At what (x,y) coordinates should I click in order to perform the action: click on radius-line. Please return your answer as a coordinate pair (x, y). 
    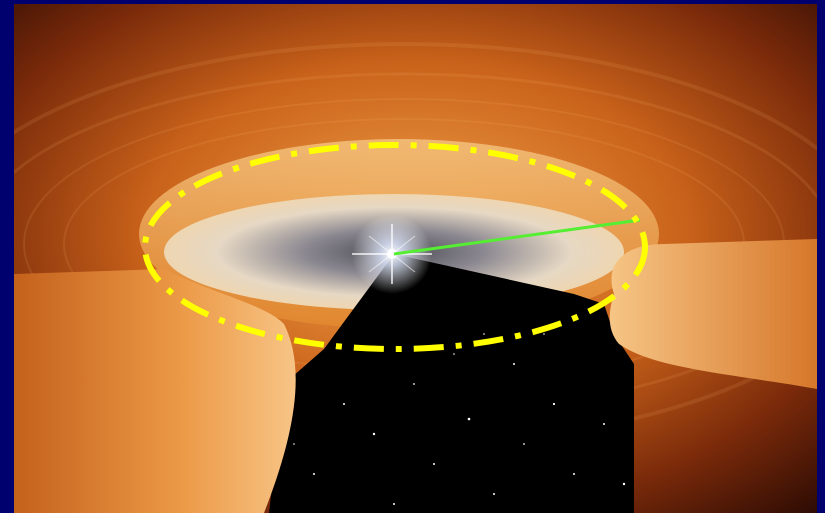
    Looking at the image, I should click on (517, 237).